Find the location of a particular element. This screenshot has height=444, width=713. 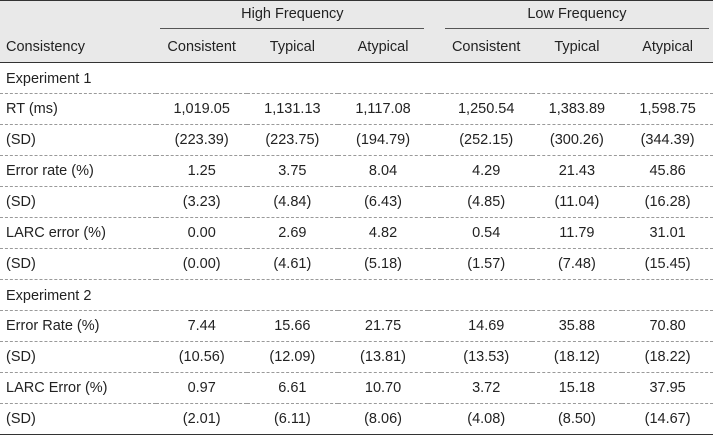

table-cell: 0.97 is located at coordinates (202, 388).